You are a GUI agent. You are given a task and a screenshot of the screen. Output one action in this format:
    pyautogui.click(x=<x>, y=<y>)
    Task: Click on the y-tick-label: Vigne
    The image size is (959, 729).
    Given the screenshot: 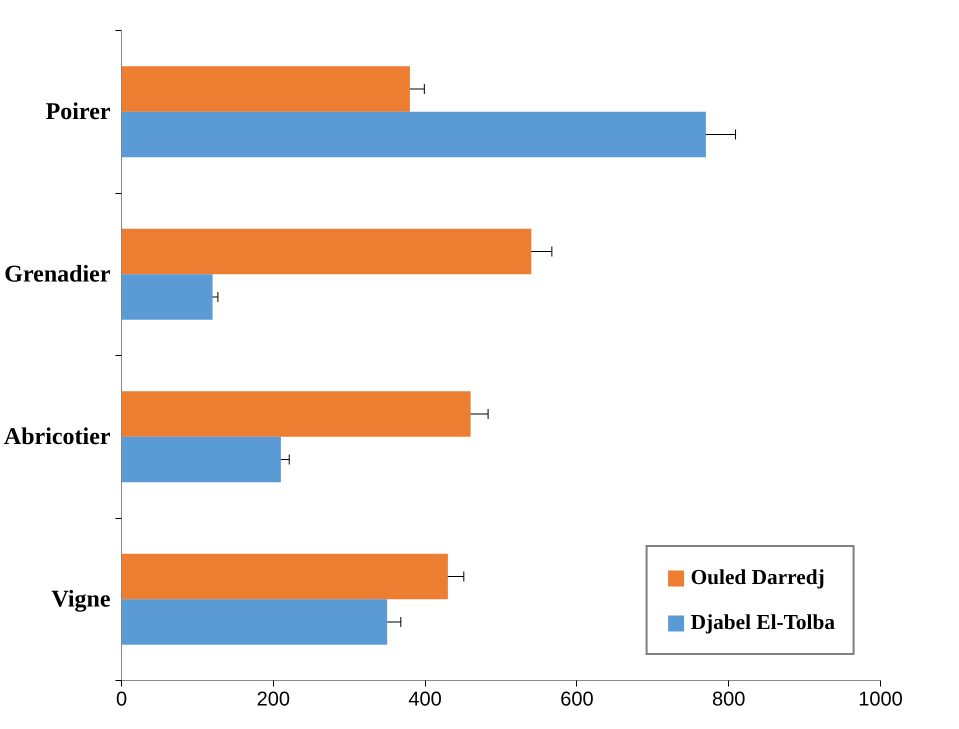 What is the action you would take?
    pyautogui.click(x=81, y=599)
    